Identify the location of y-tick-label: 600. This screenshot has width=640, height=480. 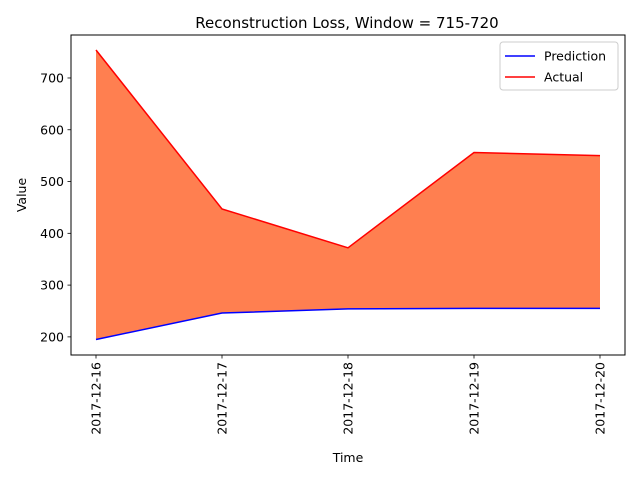
(52, 129).